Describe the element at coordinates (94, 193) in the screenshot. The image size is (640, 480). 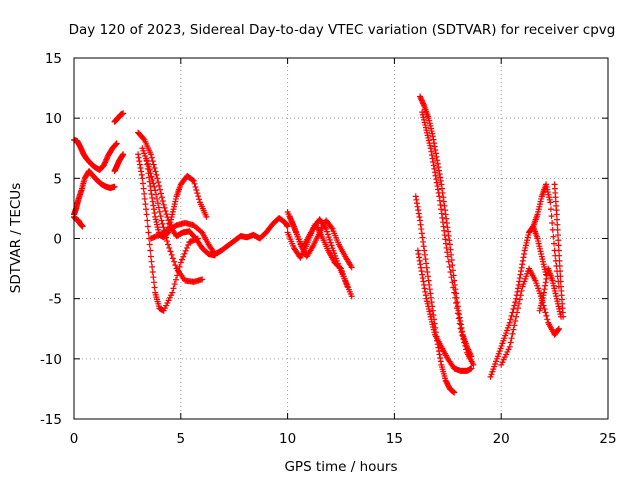
I see `series-track-early-b` at that location.